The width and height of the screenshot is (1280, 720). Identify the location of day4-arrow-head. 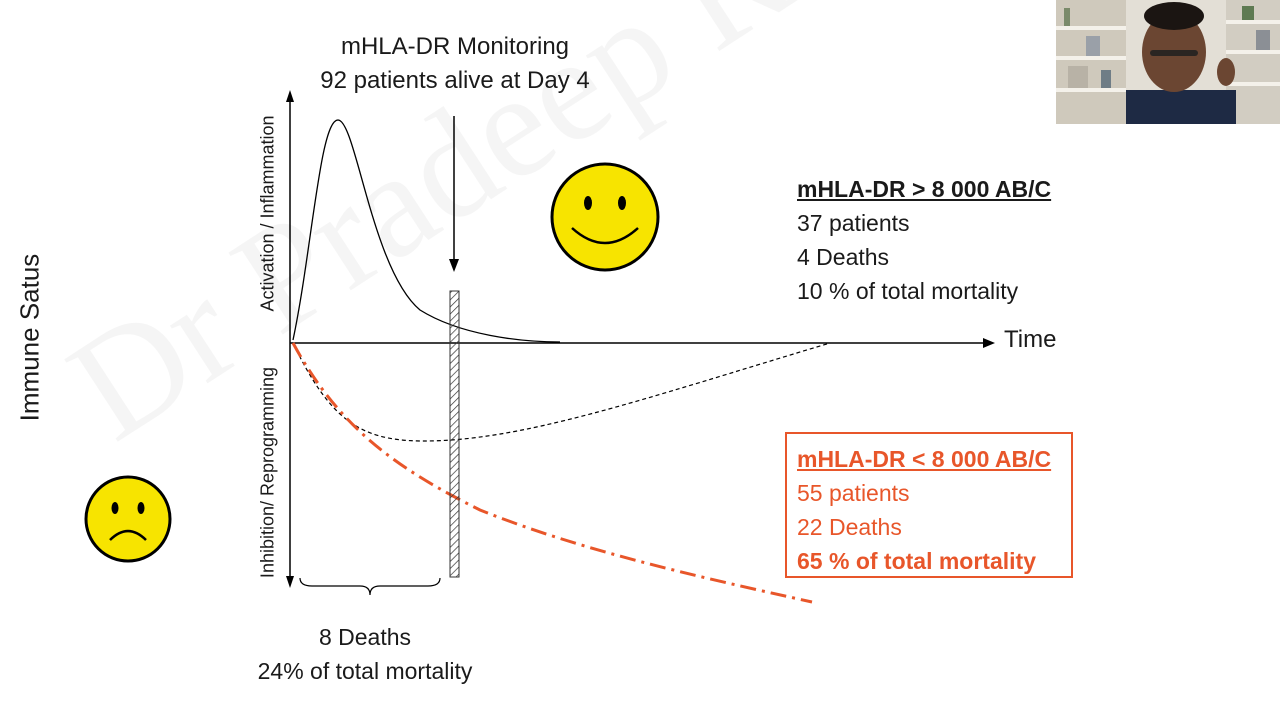
(454, 265).